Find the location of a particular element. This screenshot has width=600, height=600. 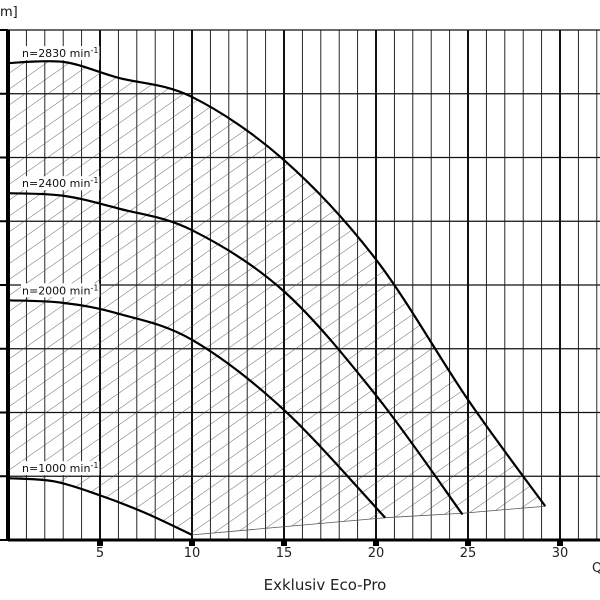

x-tick-label: 10 is located at coordinates (192, 553).